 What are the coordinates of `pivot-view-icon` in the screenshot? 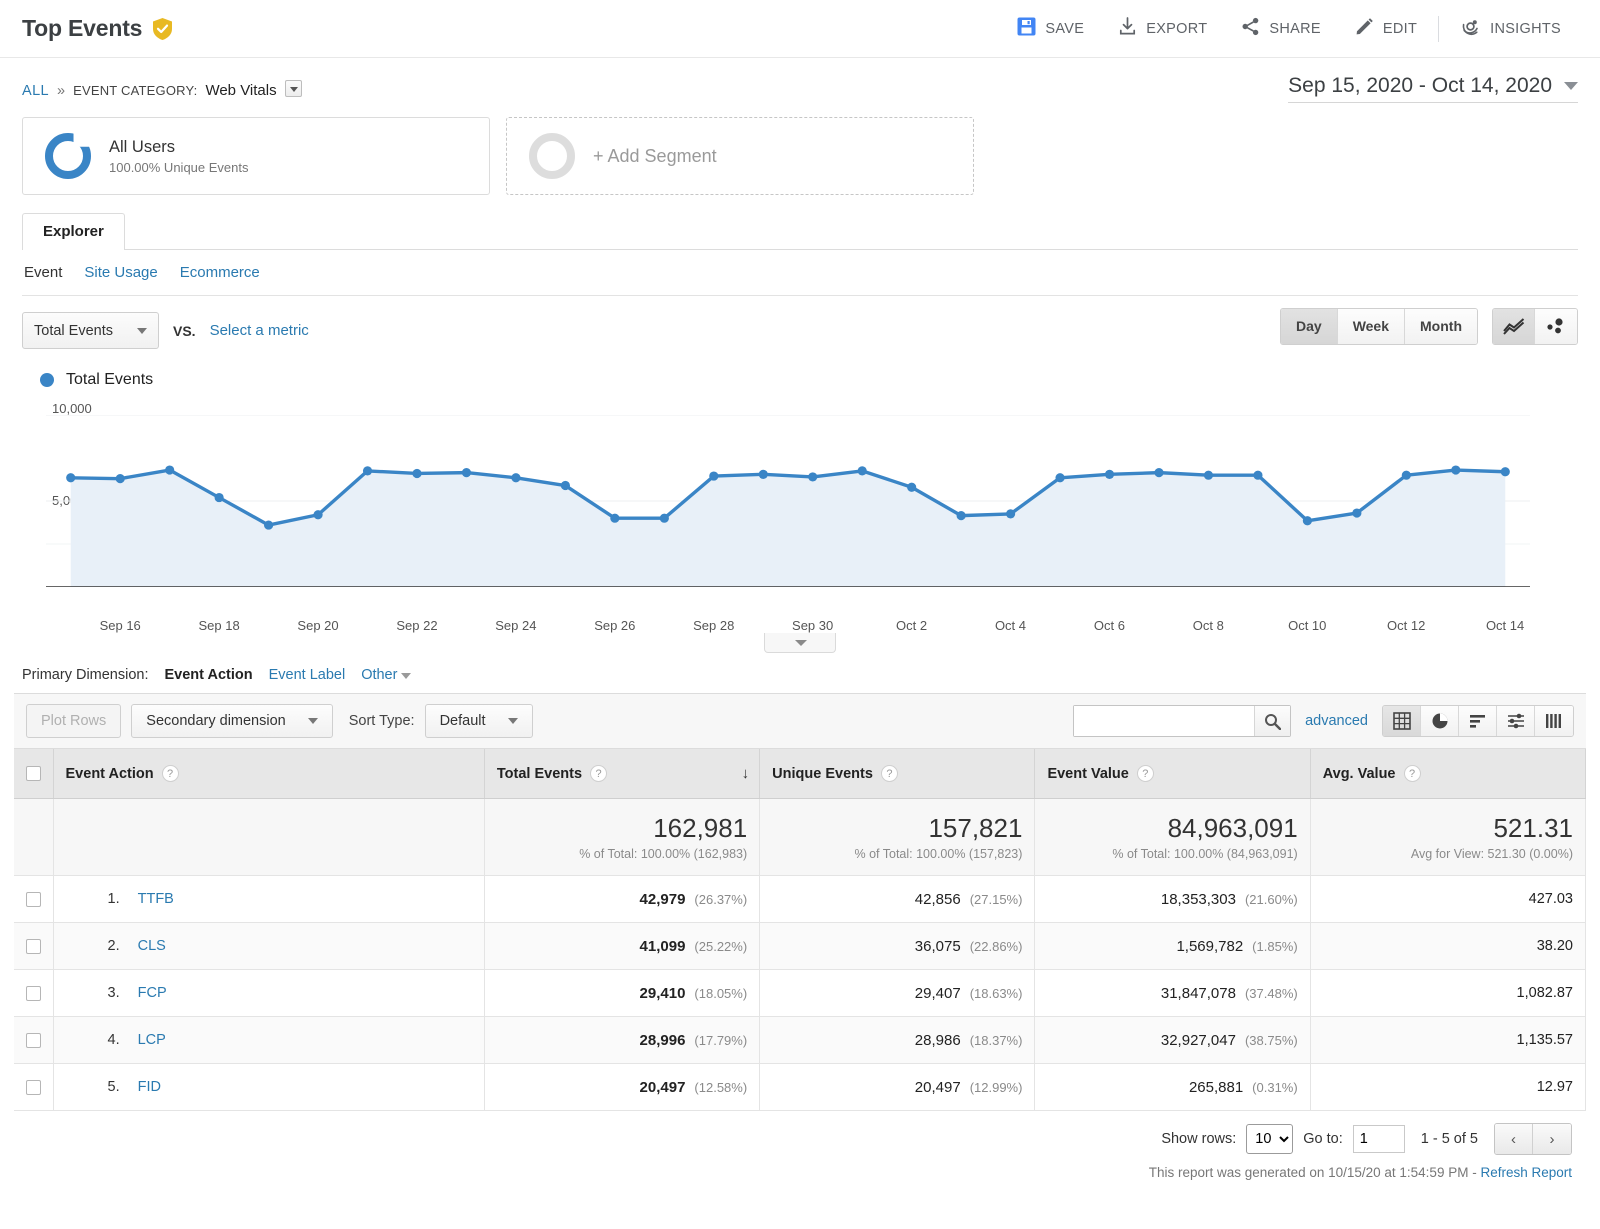 It's located at (1554, 721).